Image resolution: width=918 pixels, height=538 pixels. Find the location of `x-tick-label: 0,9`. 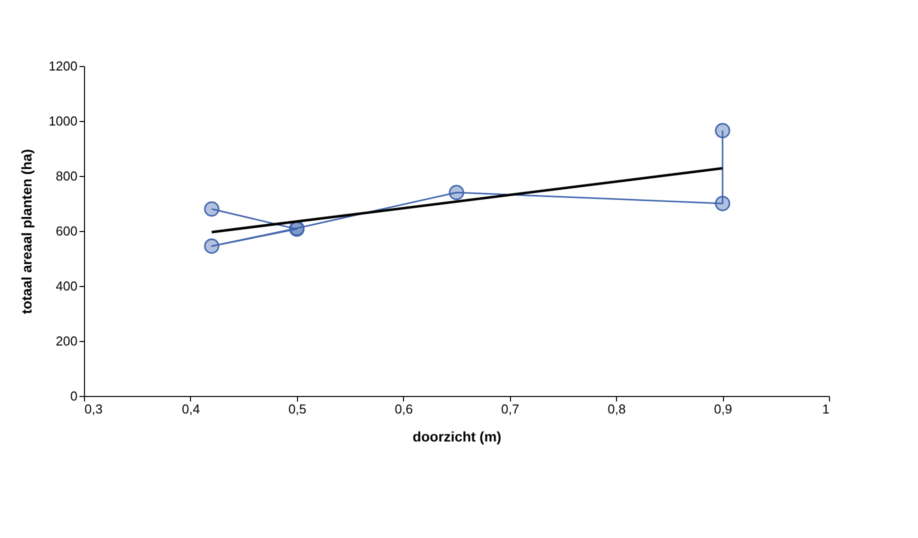

x-tick-label: 0,9 is located at coordinates (723, 409).